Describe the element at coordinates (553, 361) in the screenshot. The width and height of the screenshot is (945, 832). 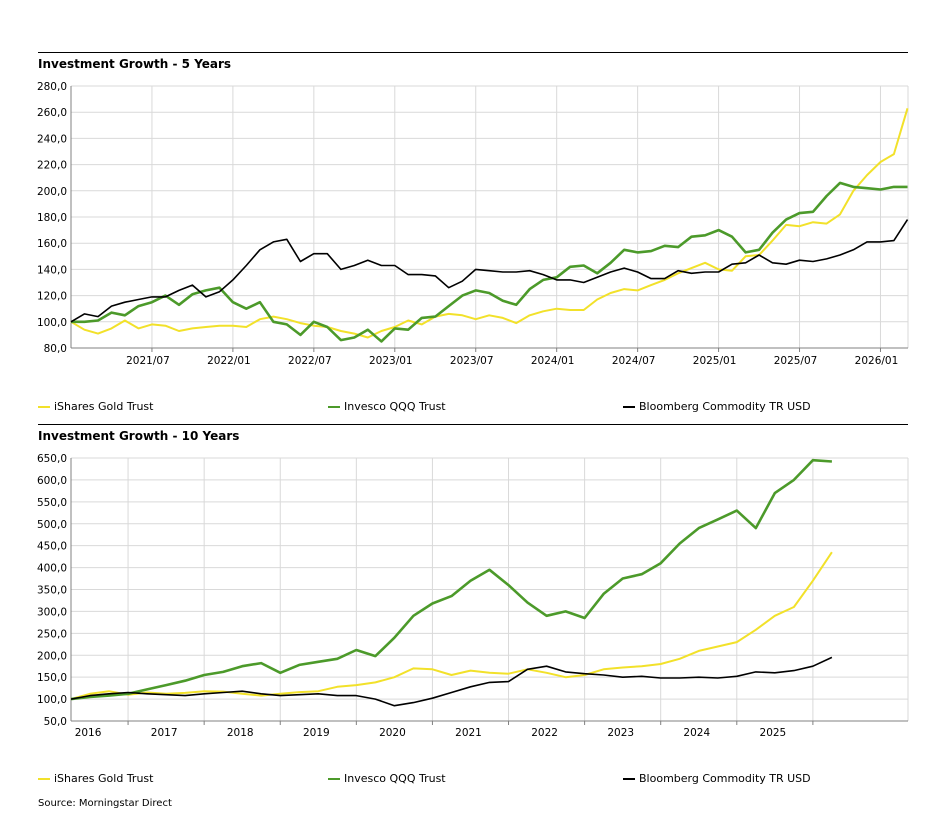
I see `x-tick-label: 2024/01` at that location.